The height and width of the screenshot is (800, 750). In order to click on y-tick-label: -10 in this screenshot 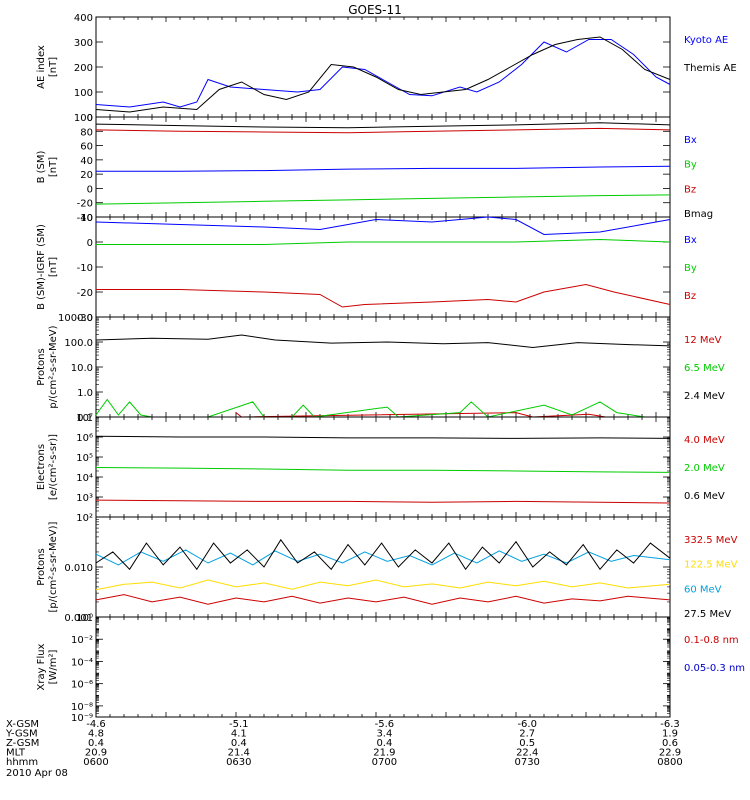, I will do `click(85, 268)`.